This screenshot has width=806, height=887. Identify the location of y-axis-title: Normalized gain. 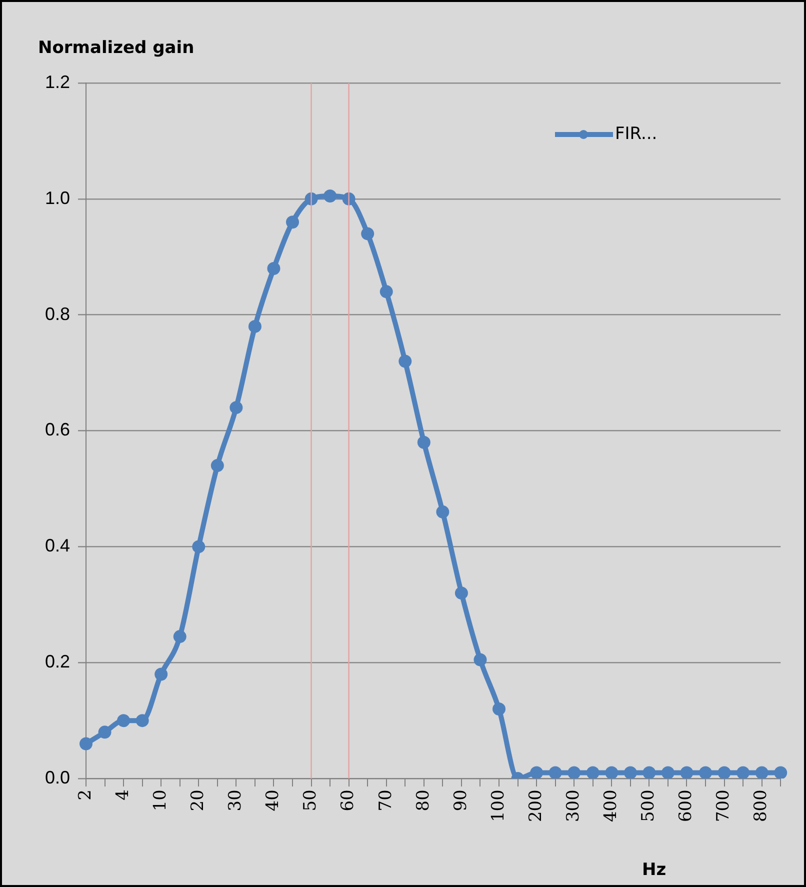
(116, 48).